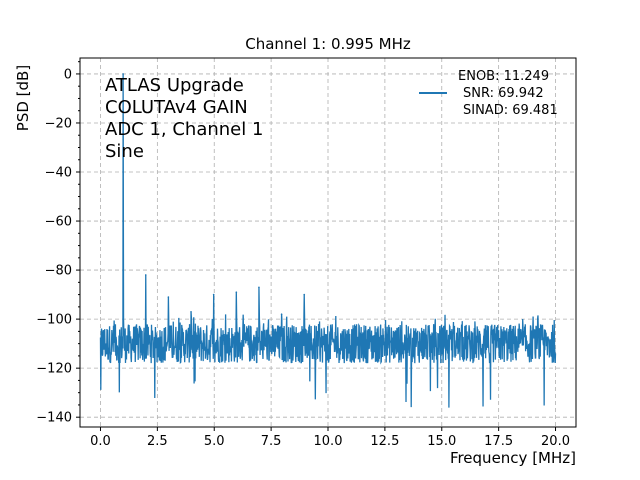  Describe the element at coordinates (58, 222) in the screenshot. I see `y-tick-label: −60` at that location.